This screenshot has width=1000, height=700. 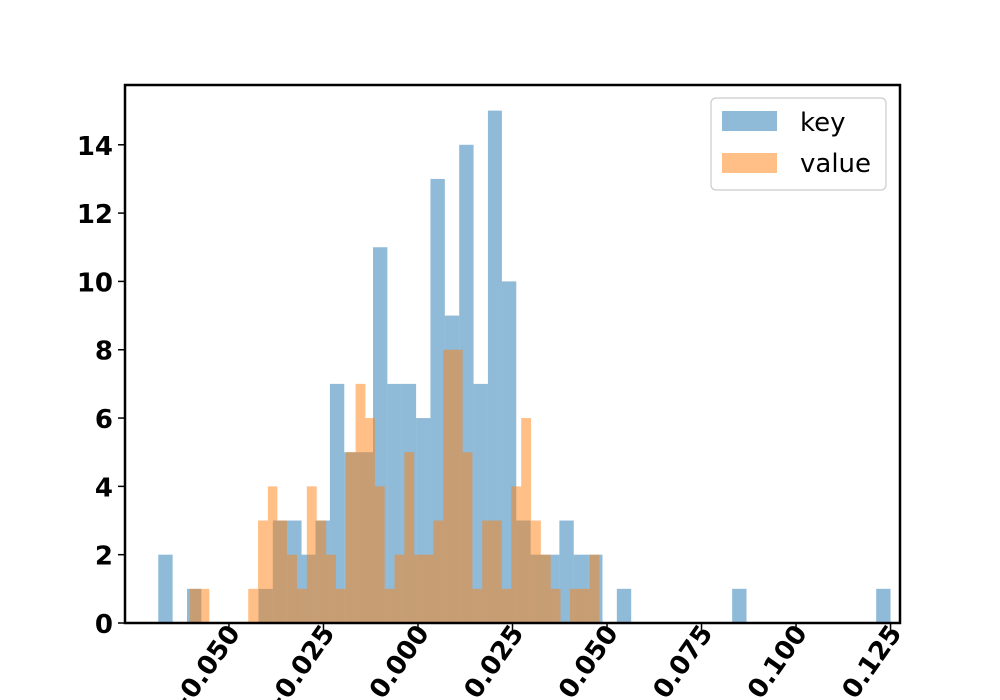 What do you see at coordinates (95, 215) in the screenshot?
I see `y-tick-label-6: 12` at bounding box center [95, 215].